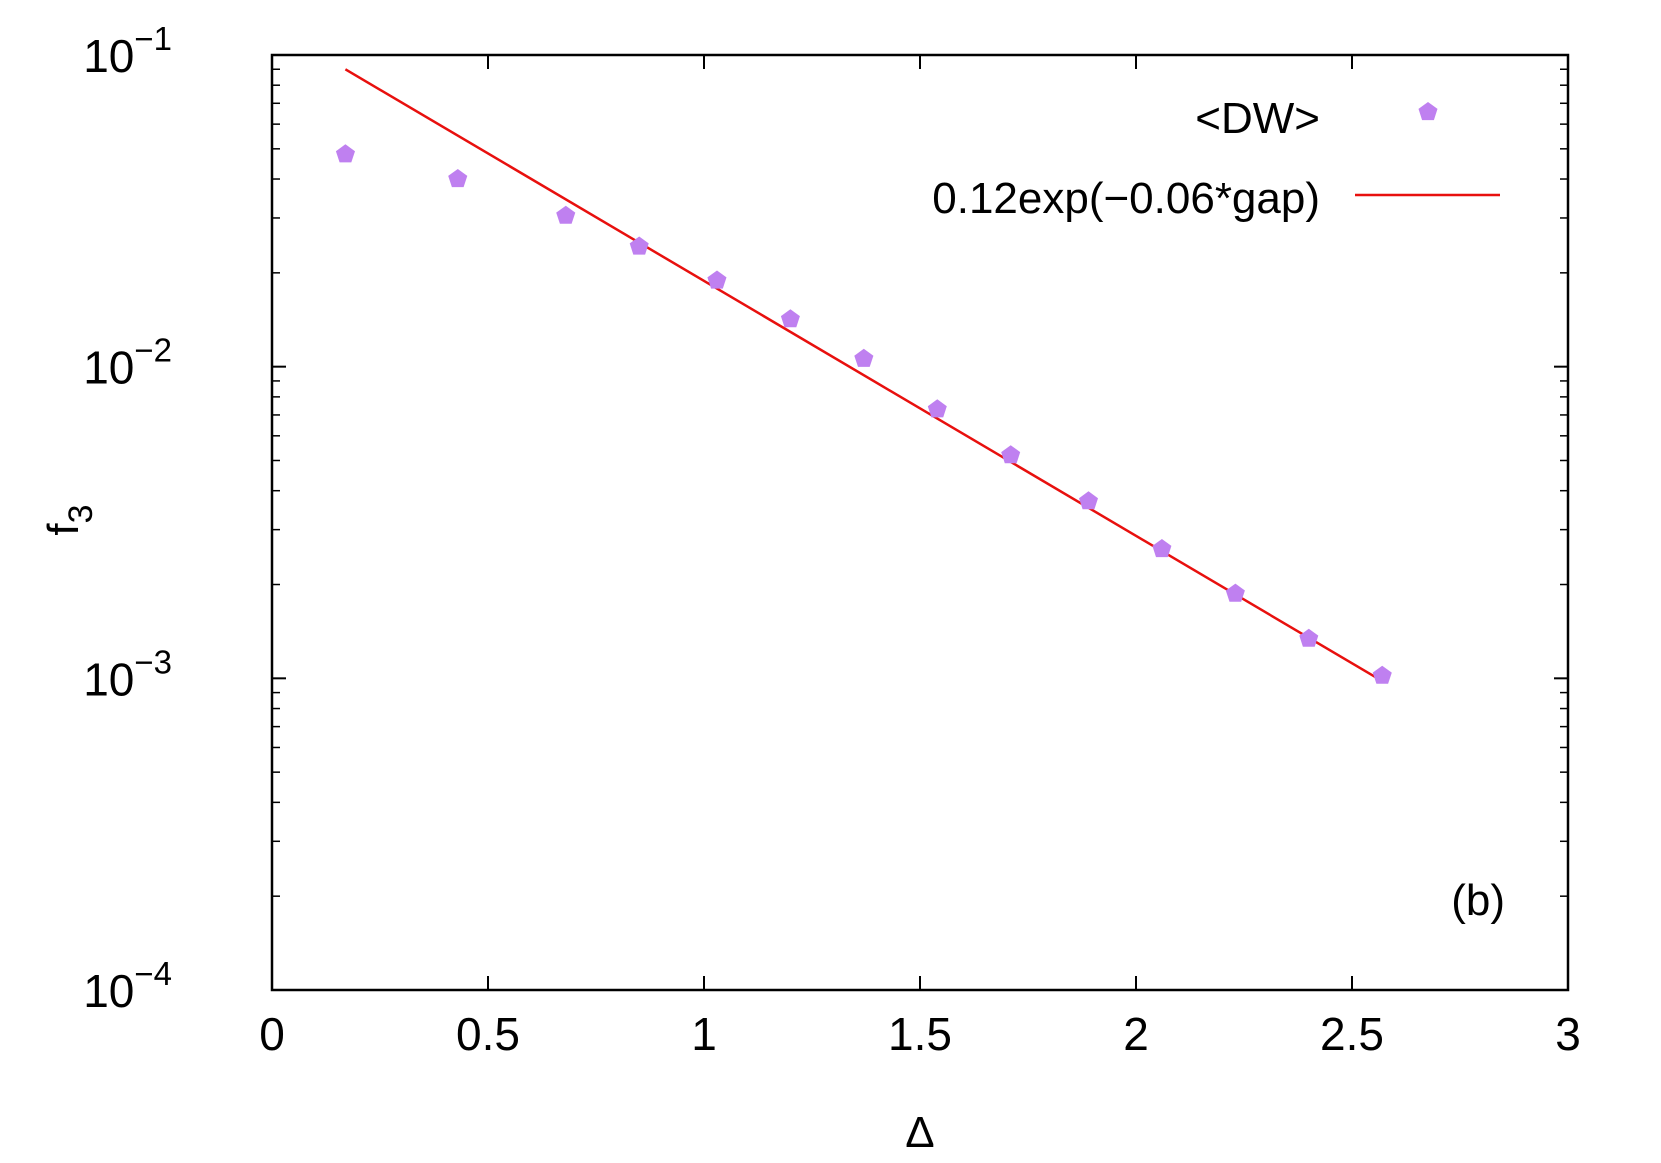 The image size is (1661, 1163). What do you see at coordinates (1568, 1034) in the screenshot?
I see `x-tick-label: 3` at bounding box center [1568, 1034].